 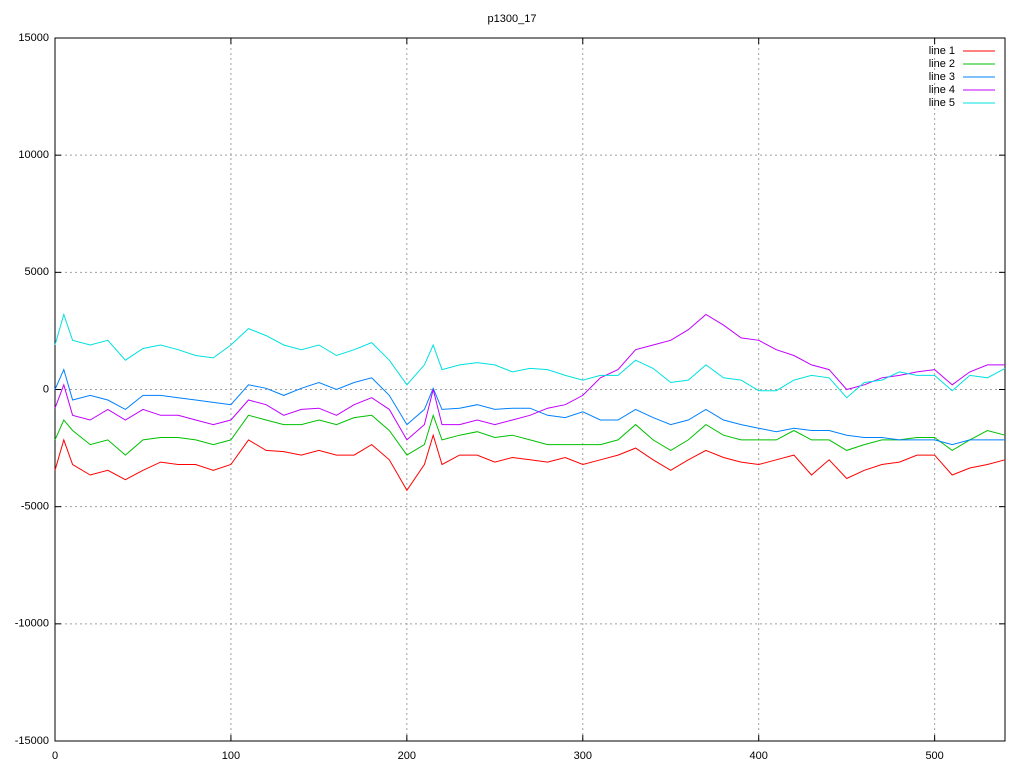 I want to click on legend-label: line 3, so click(x=942, y=77).